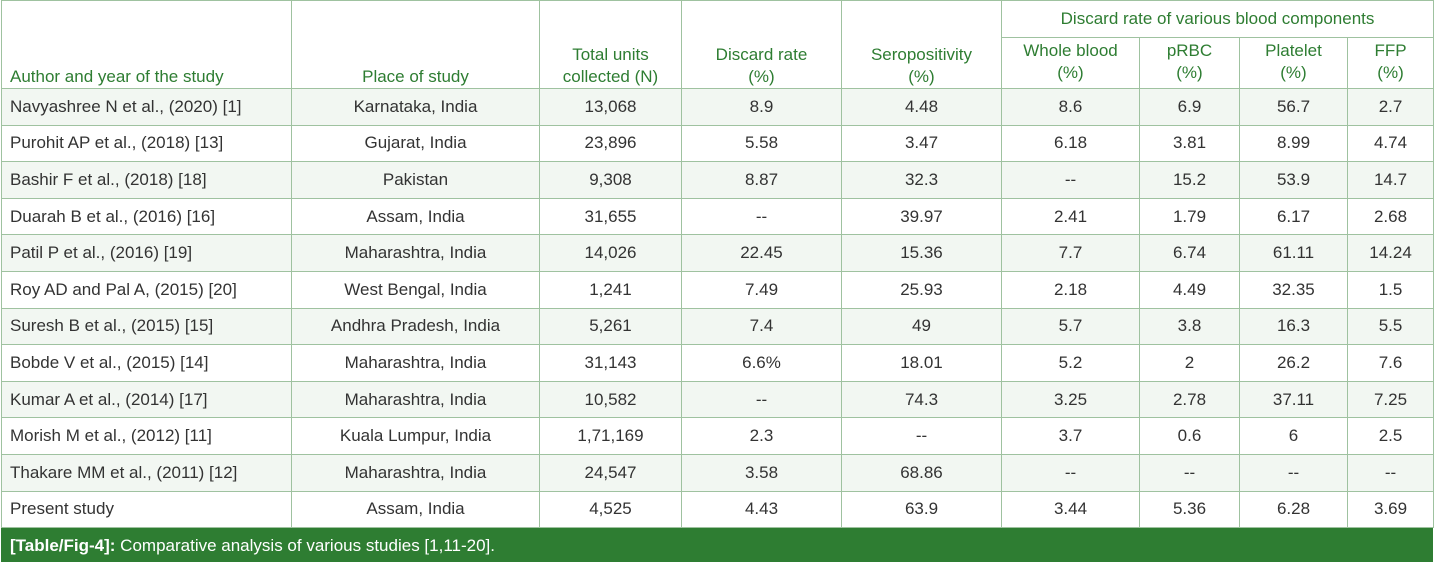  Describe the element at coordinates (1293, 289) in the screenshot. I see `cell-platelet: 32.35` at that location.